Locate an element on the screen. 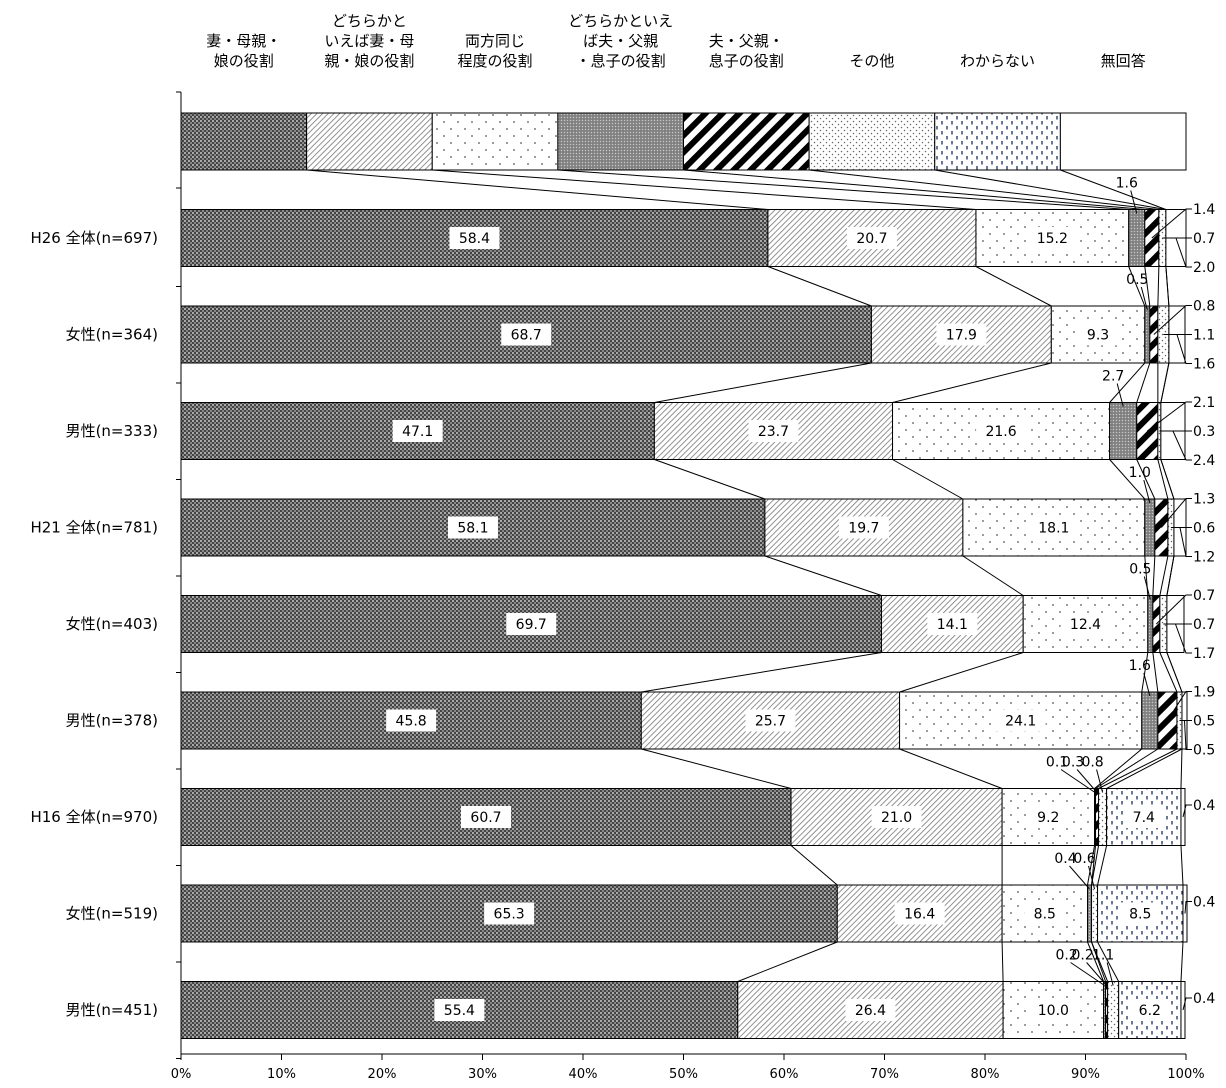 The image size is (1226, 1088). legend-label: 息子の役割 is located at coordinates (746, 61).